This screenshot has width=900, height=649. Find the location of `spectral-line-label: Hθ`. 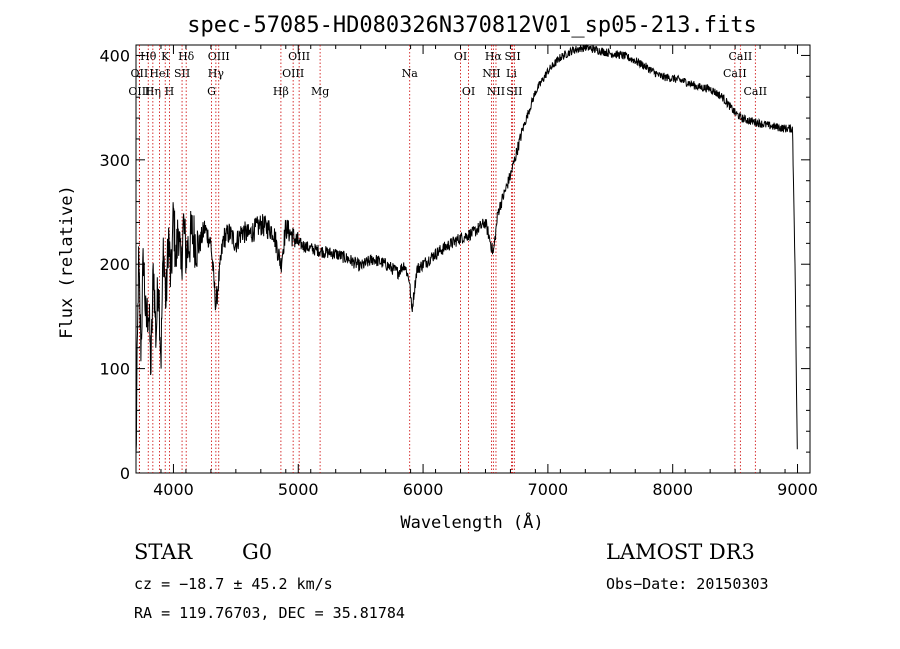

spectral-line-label: Hθ is located at coordinates (148, 56).